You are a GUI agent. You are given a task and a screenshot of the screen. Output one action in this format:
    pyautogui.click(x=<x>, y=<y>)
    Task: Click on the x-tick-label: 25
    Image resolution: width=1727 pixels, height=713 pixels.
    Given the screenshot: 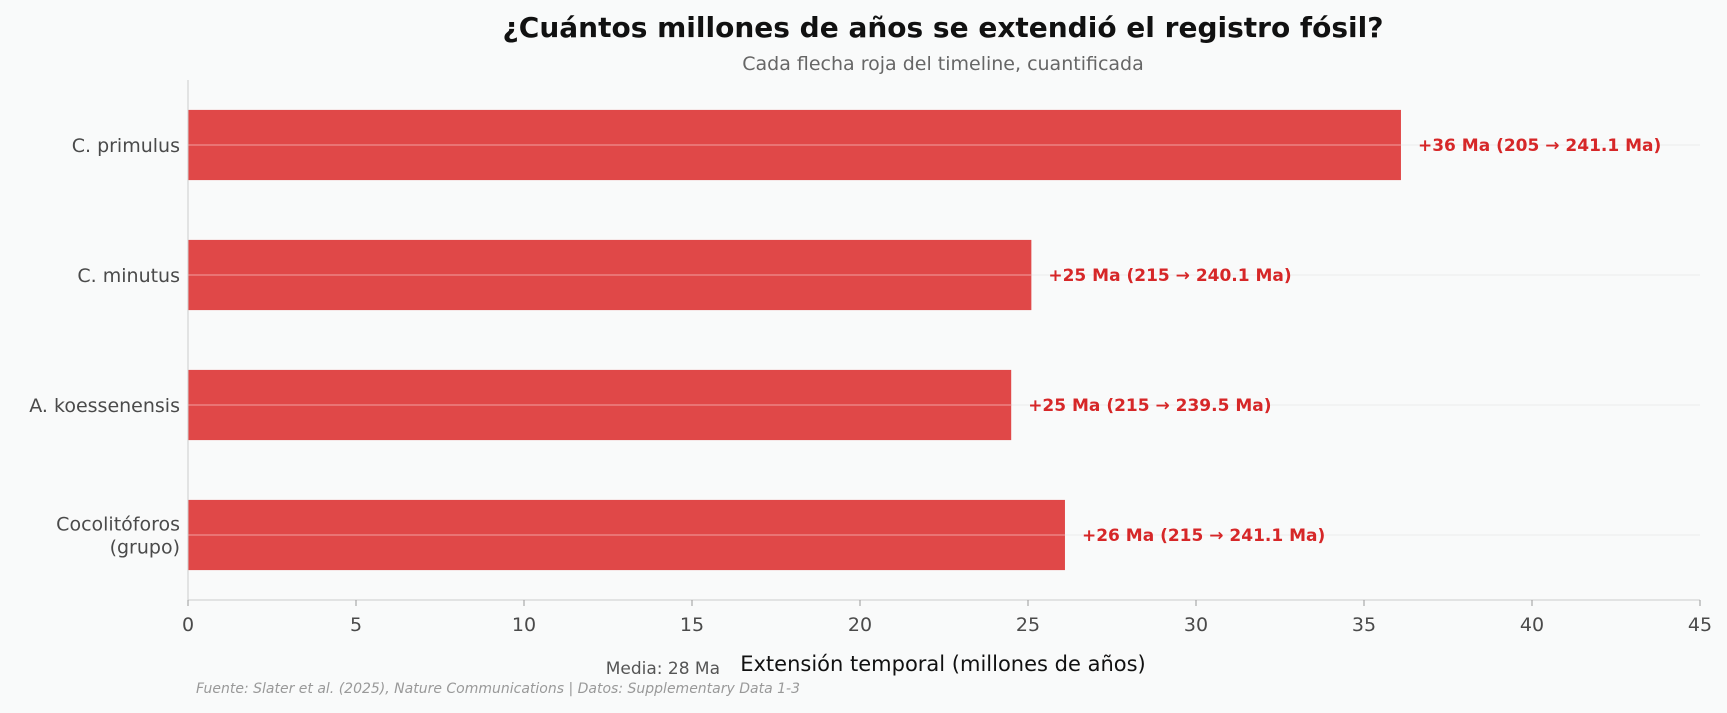 What is the action you would take?
    pyautogui.click(x=1028, y=625)
    